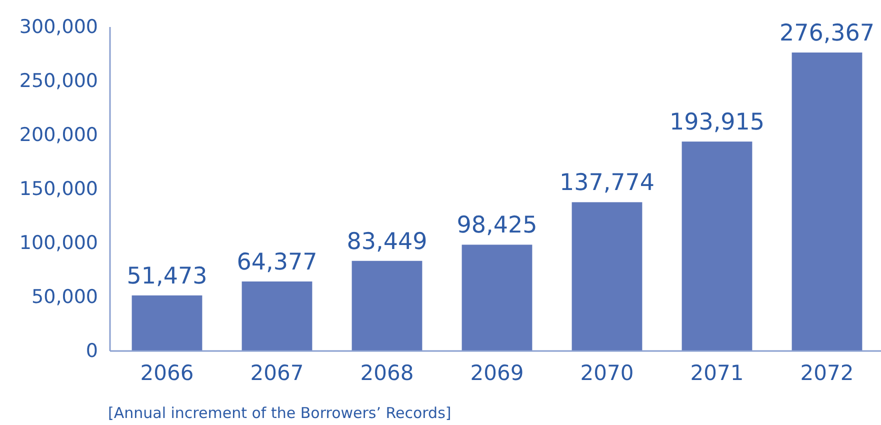  I want to click on x-tick-label: 2072, so click(827, 372).